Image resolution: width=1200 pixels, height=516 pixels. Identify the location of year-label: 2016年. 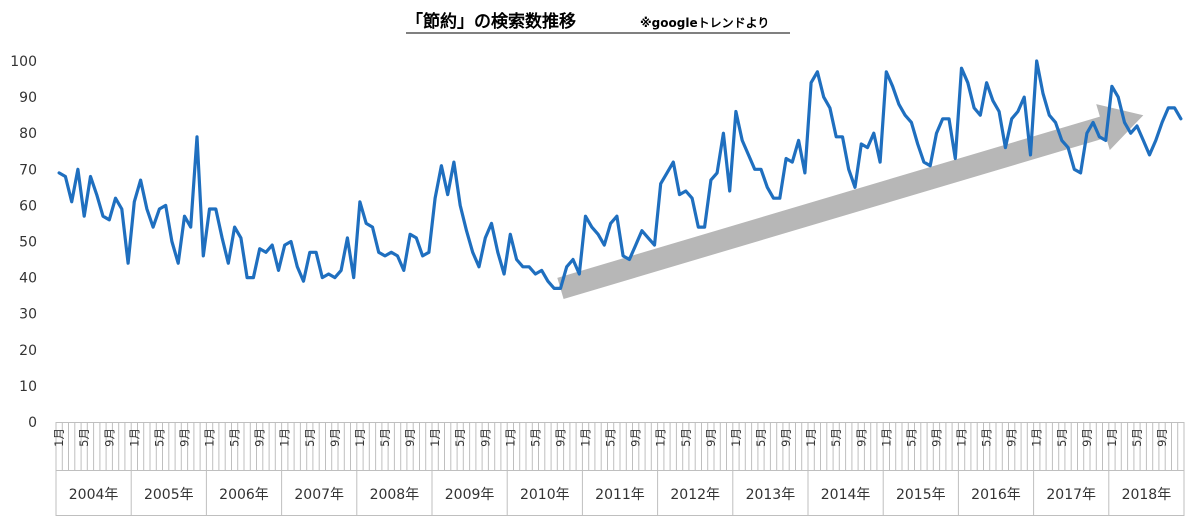
(996, 495).